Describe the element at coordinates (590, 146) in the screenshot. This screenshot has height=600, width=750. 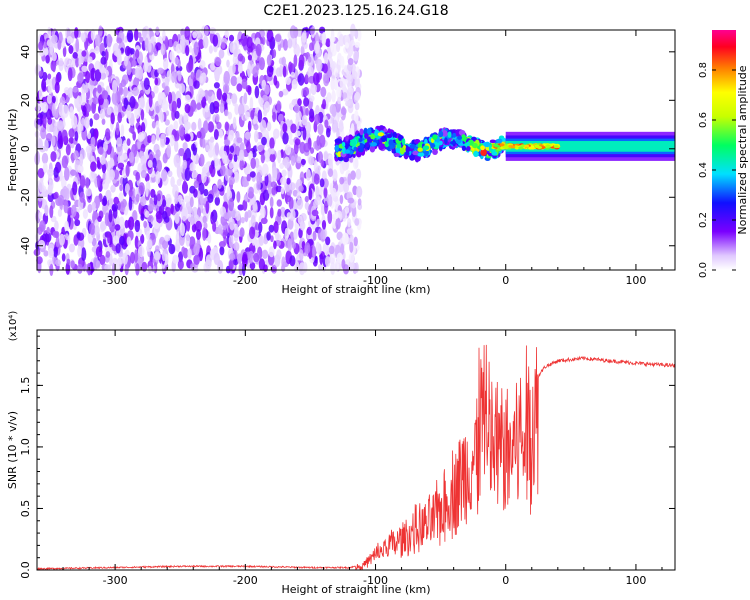
I see `spectrogram-carrier-band` at that location.